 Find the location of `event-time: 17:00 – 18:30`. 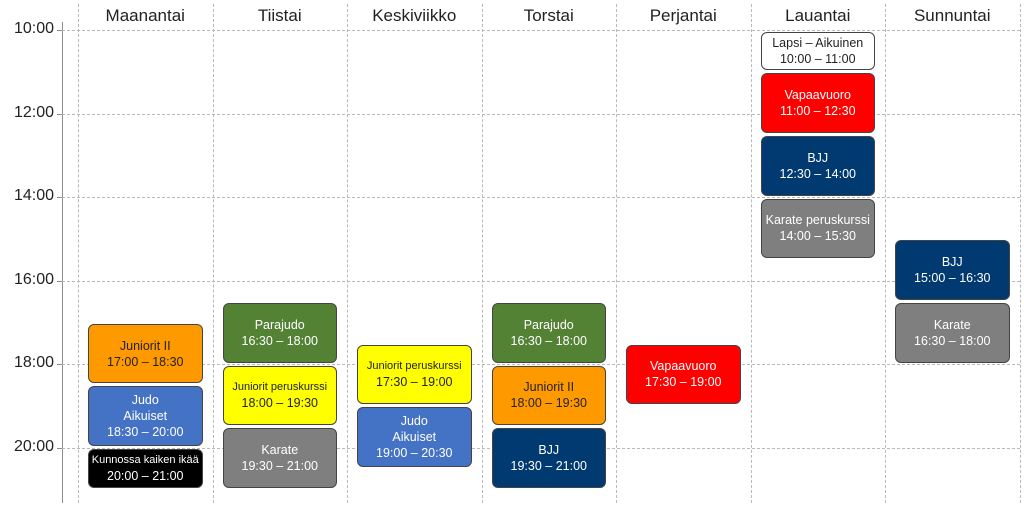

event-time: 17:00 – 18:30 is located at coordinates (145, 361).